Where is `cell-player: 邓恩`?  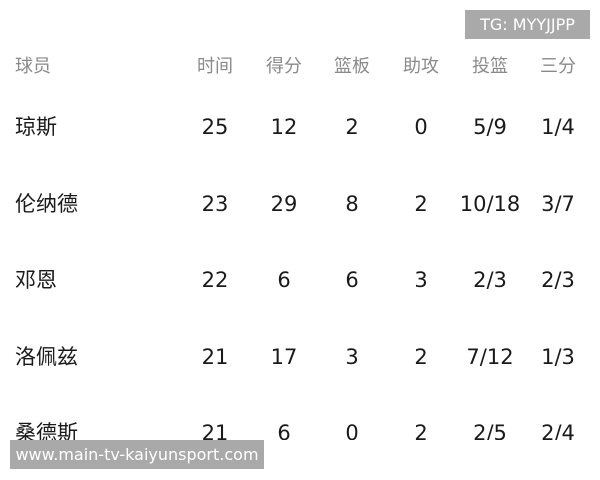 cell-player: 邓恩 is located at coordinates (36, 280).